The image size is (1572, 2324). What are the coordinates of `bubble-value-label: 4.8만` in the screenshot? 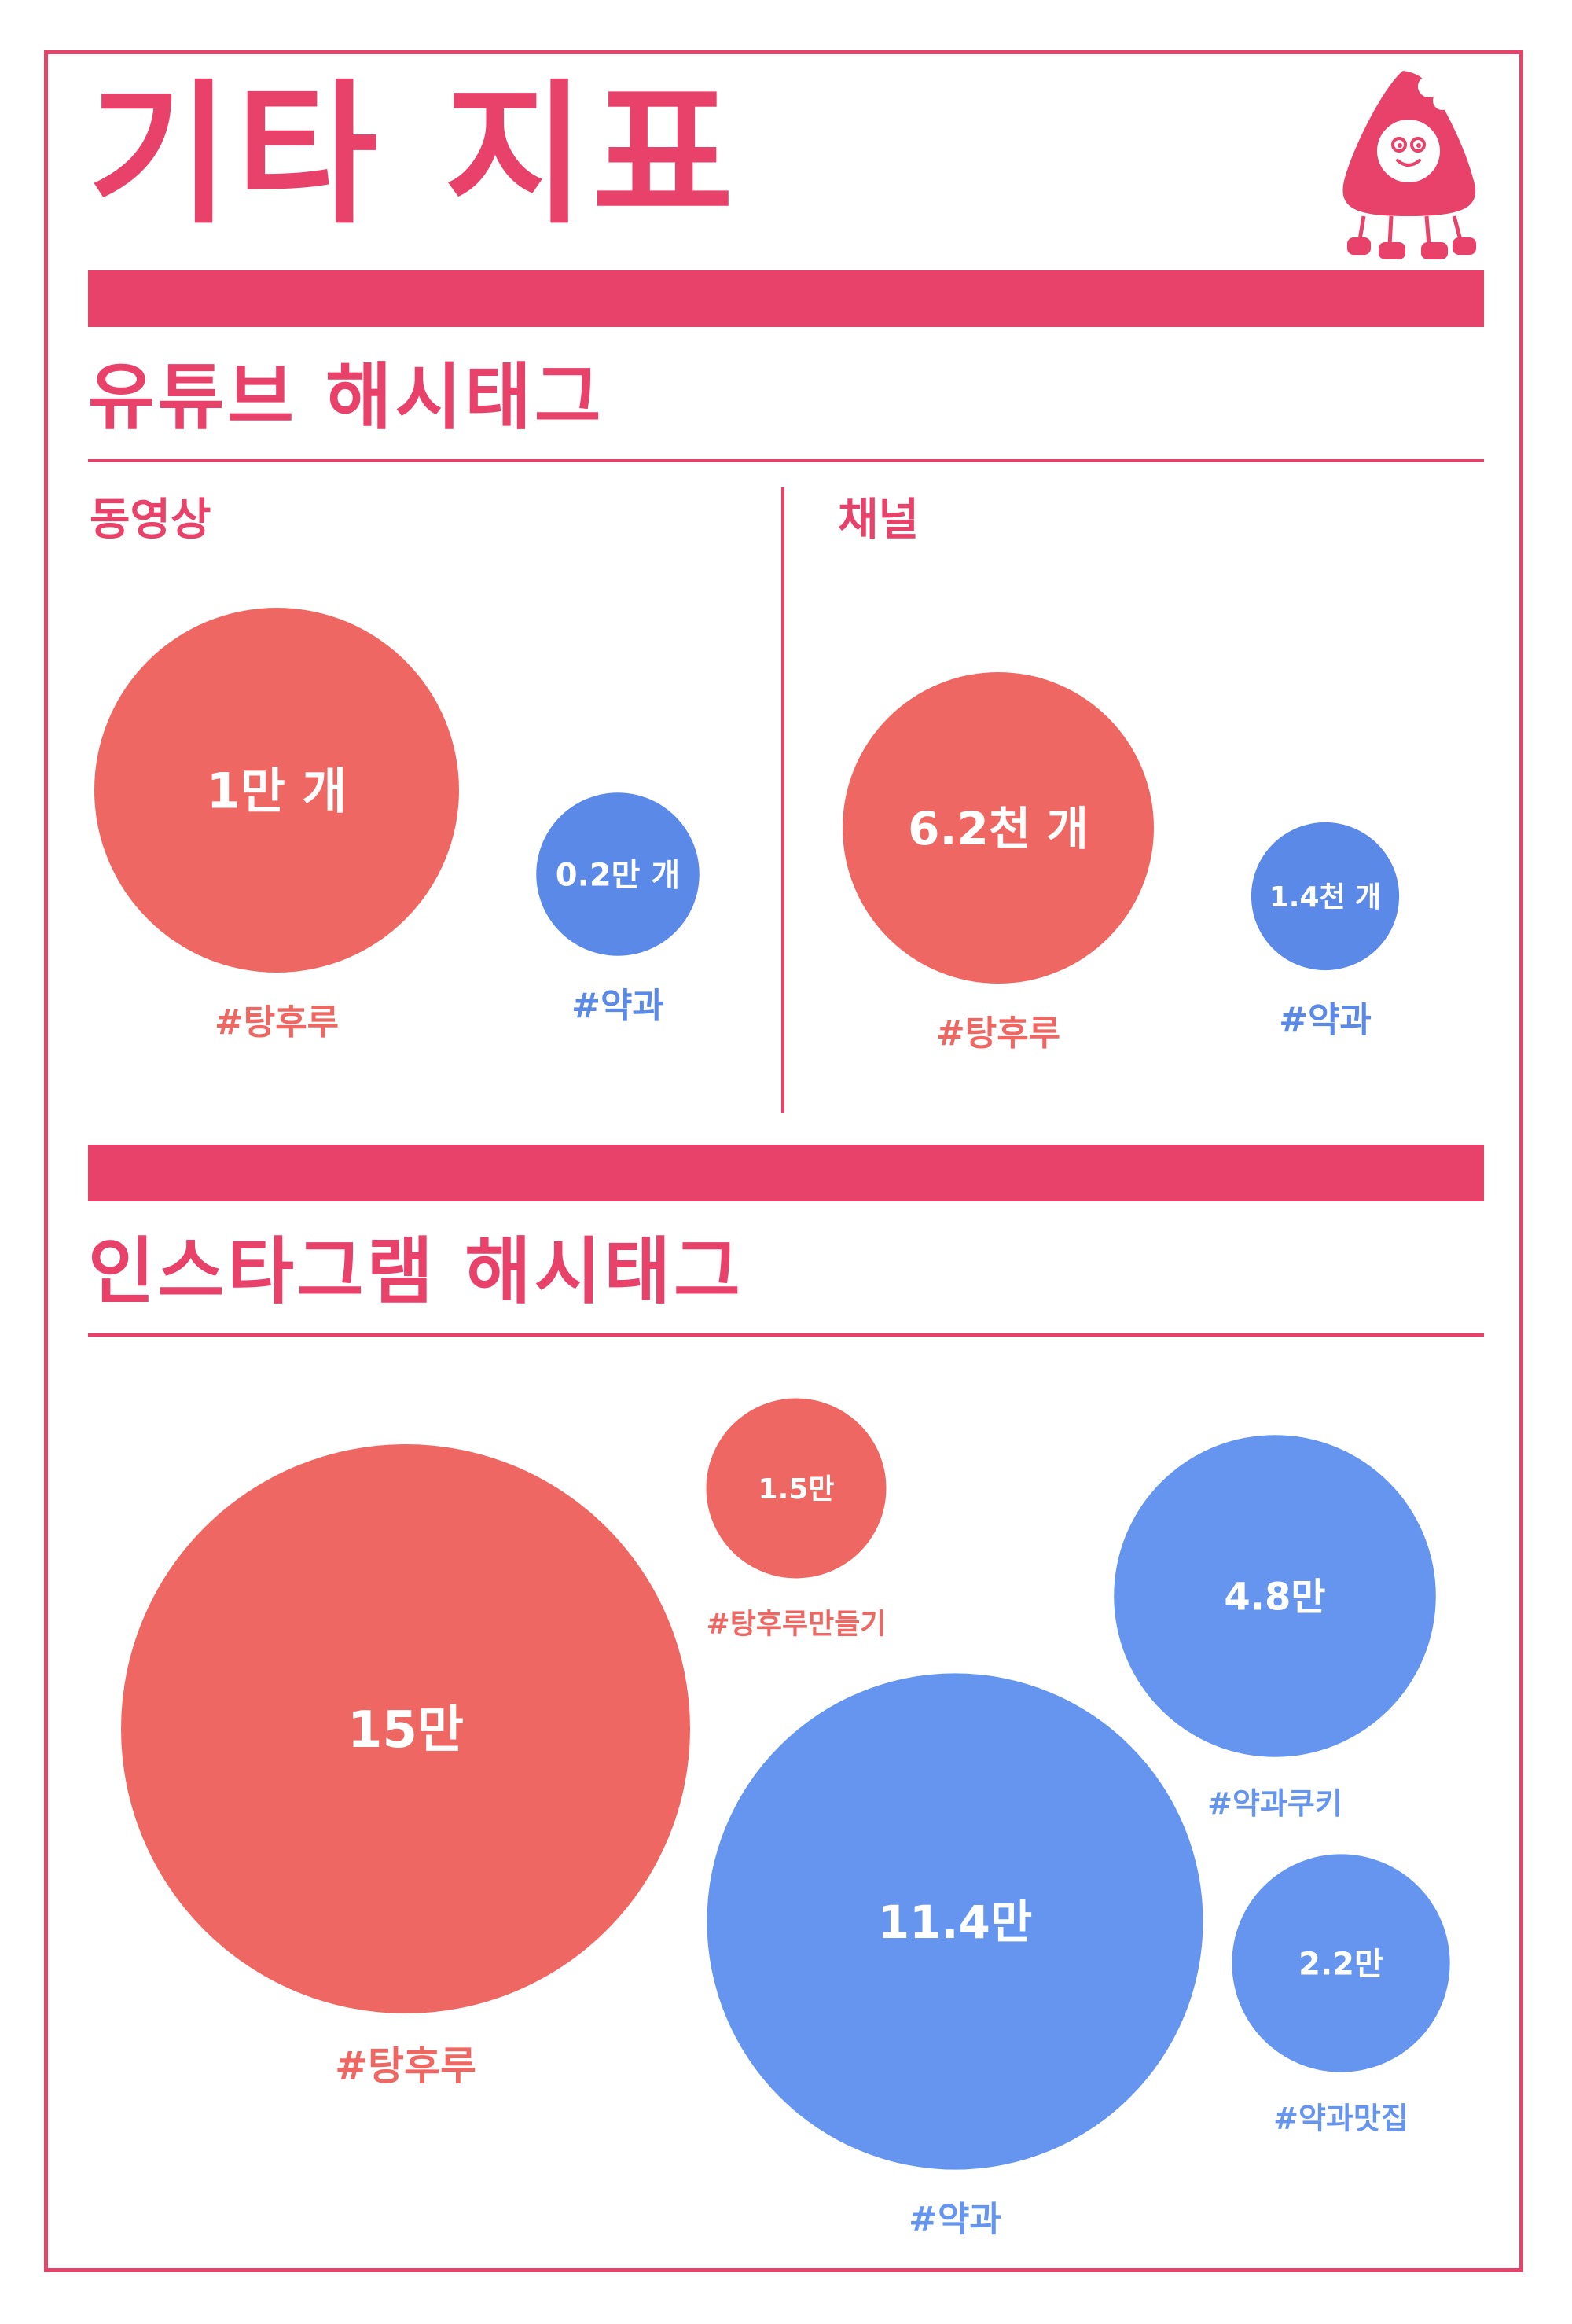 It's located at (1274, 1597).